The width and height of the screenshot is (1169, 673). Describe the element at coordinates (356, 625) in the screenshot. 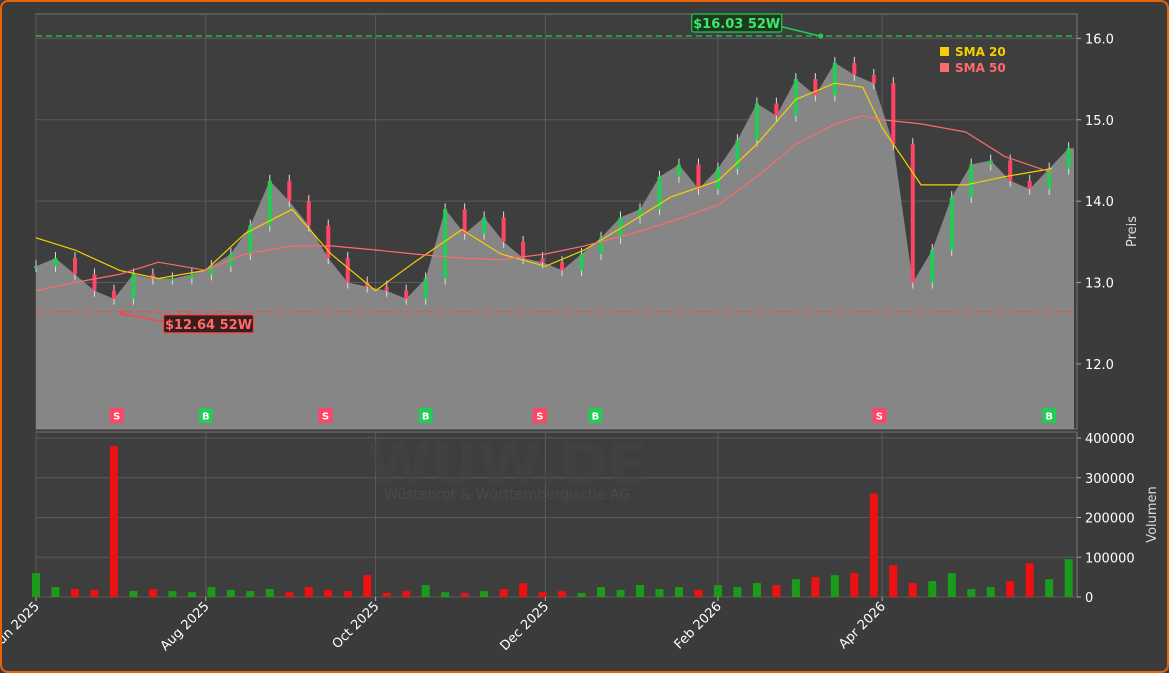

I see `x-tick-label: Oct 2025` at that location.